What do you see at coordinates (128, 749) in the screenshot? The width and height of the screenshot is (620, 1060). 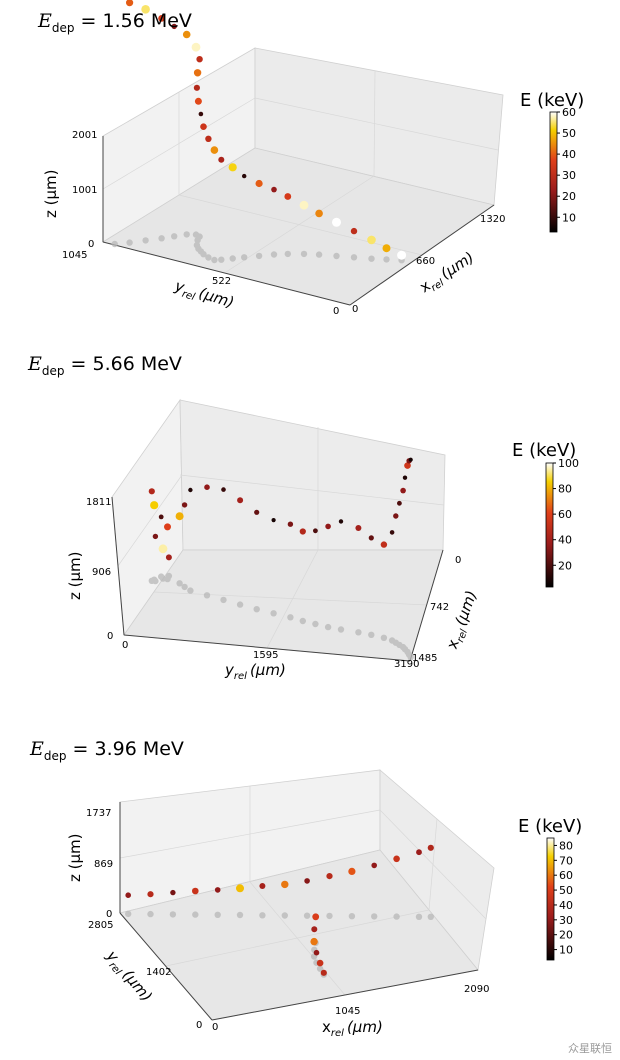 I see `title-value-3: = 3.96 MeV` at bounding box center [128, 749].